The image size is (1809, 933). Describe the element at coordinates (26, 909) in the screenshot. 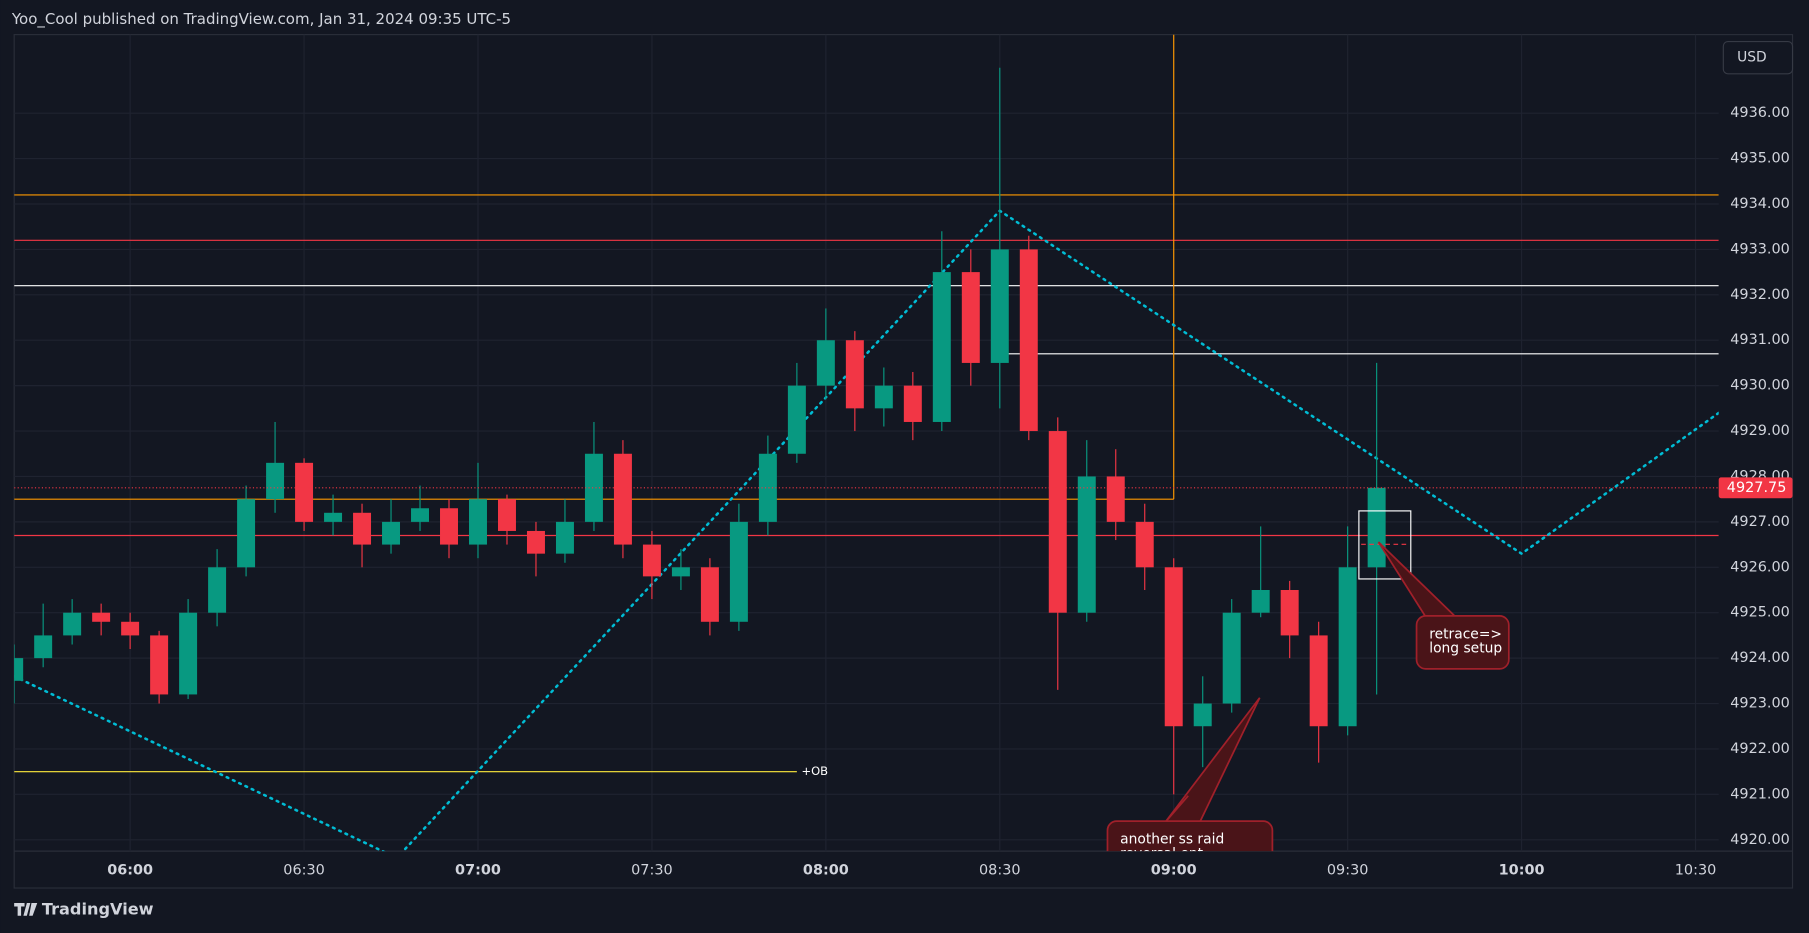

I see `tv-logo` at that location.